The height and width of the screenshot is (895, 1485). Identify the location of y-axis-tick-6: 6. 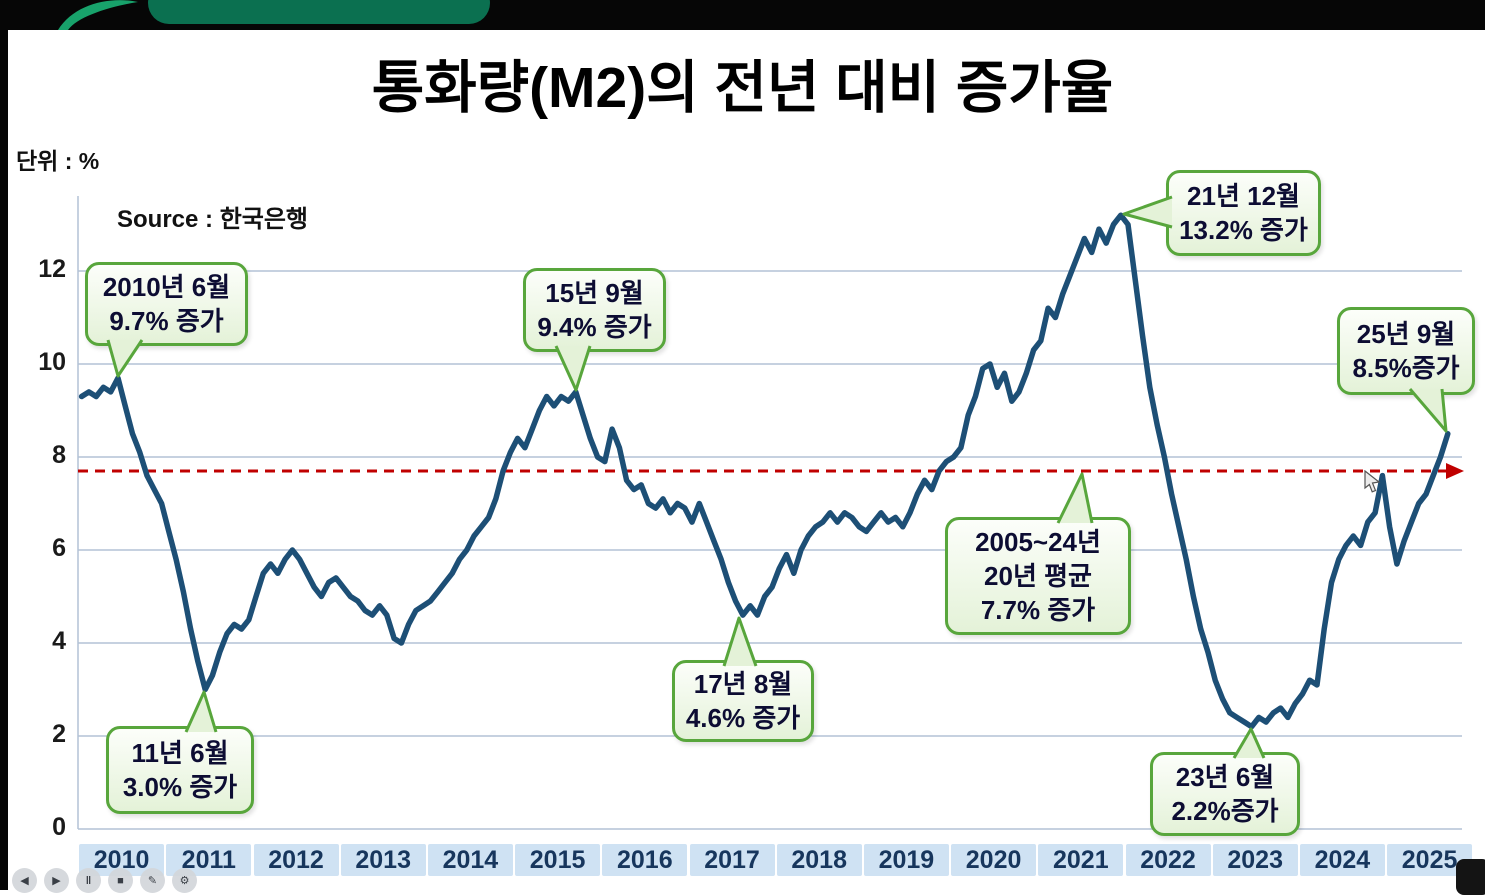
(59, 548).